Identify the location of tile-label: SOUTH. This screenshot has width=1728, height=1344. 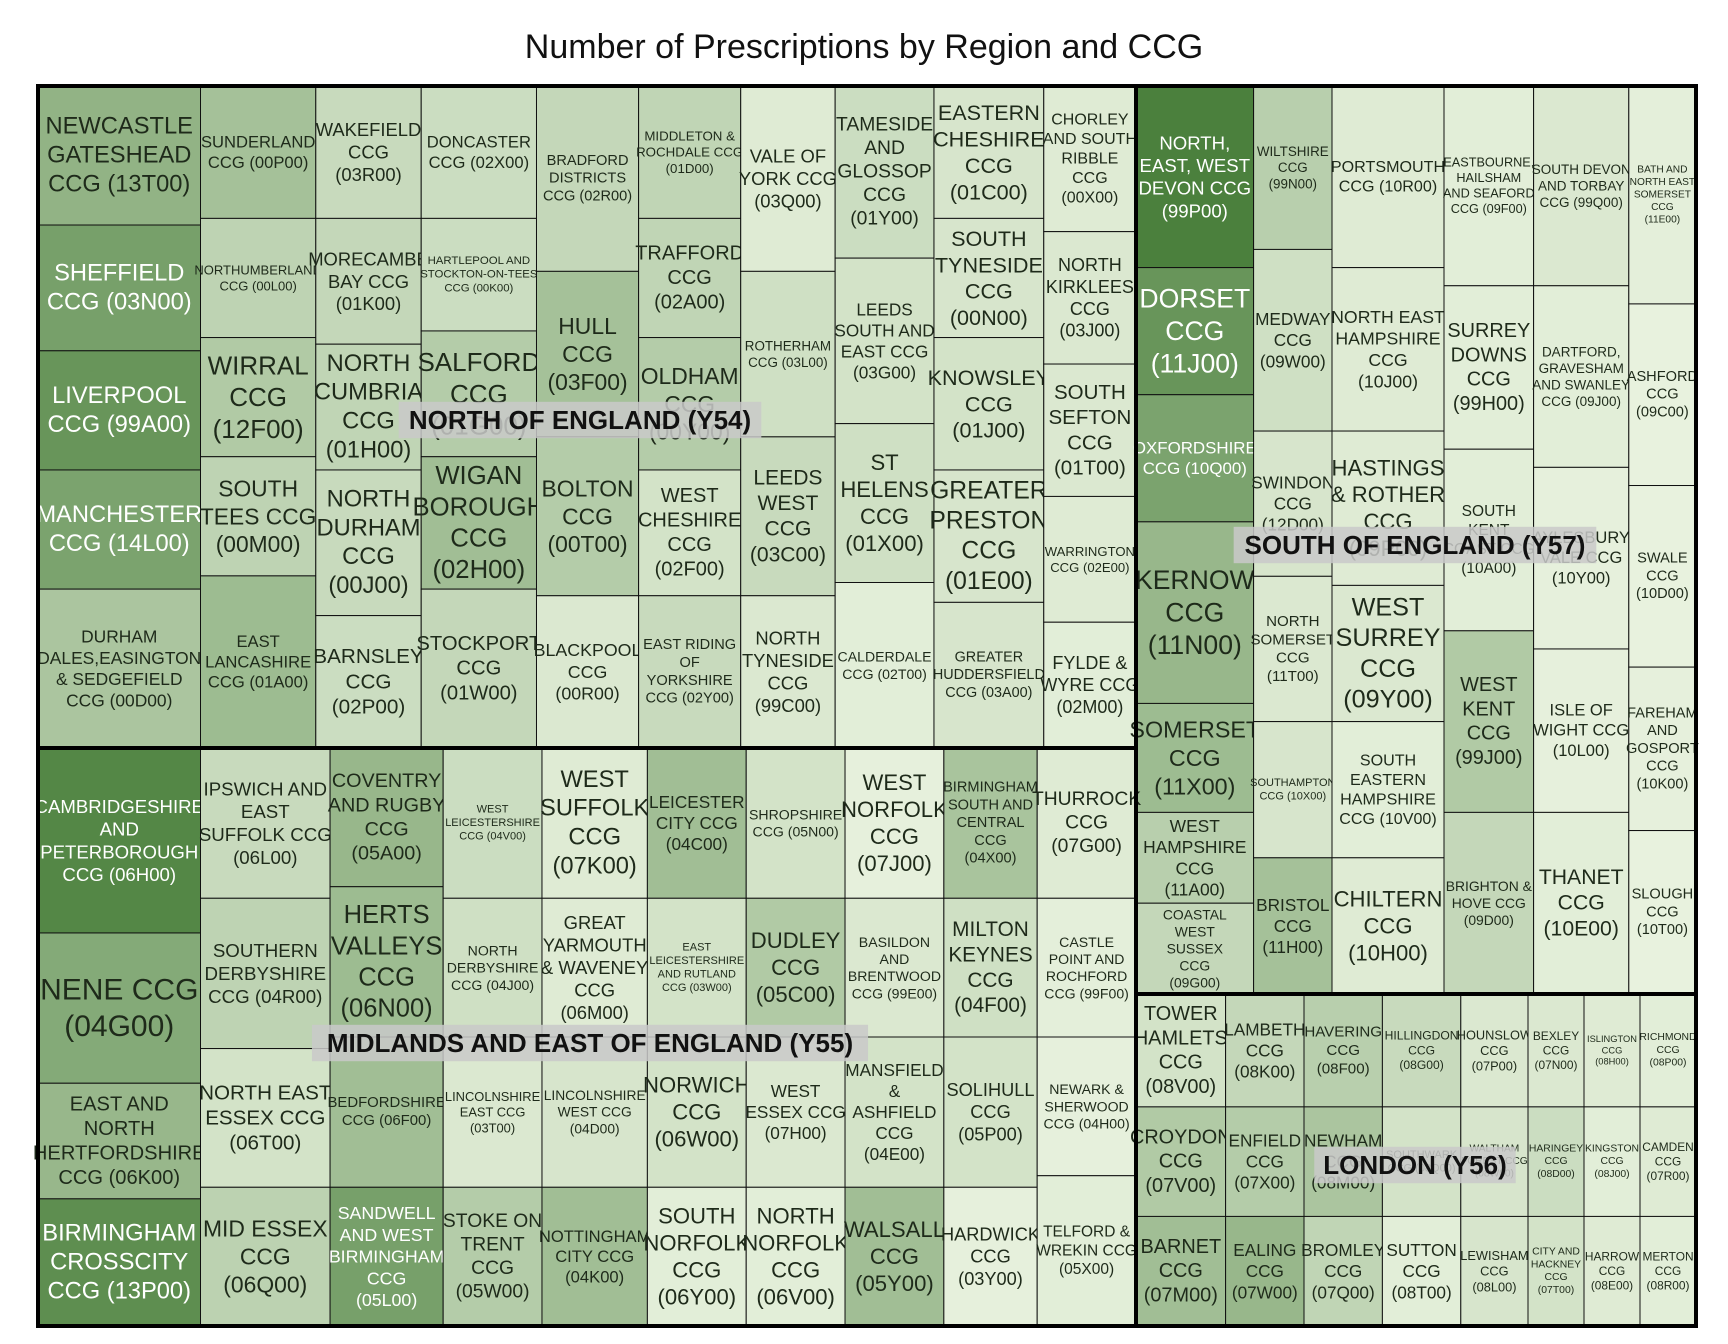
(1388, 760).